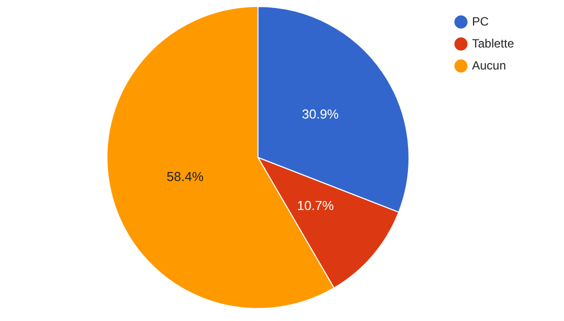 This screenshot has width=564, height=321. Describe the element at coordinates (480, 21) in the screenshot. I see `legend-label: PC` at that location.